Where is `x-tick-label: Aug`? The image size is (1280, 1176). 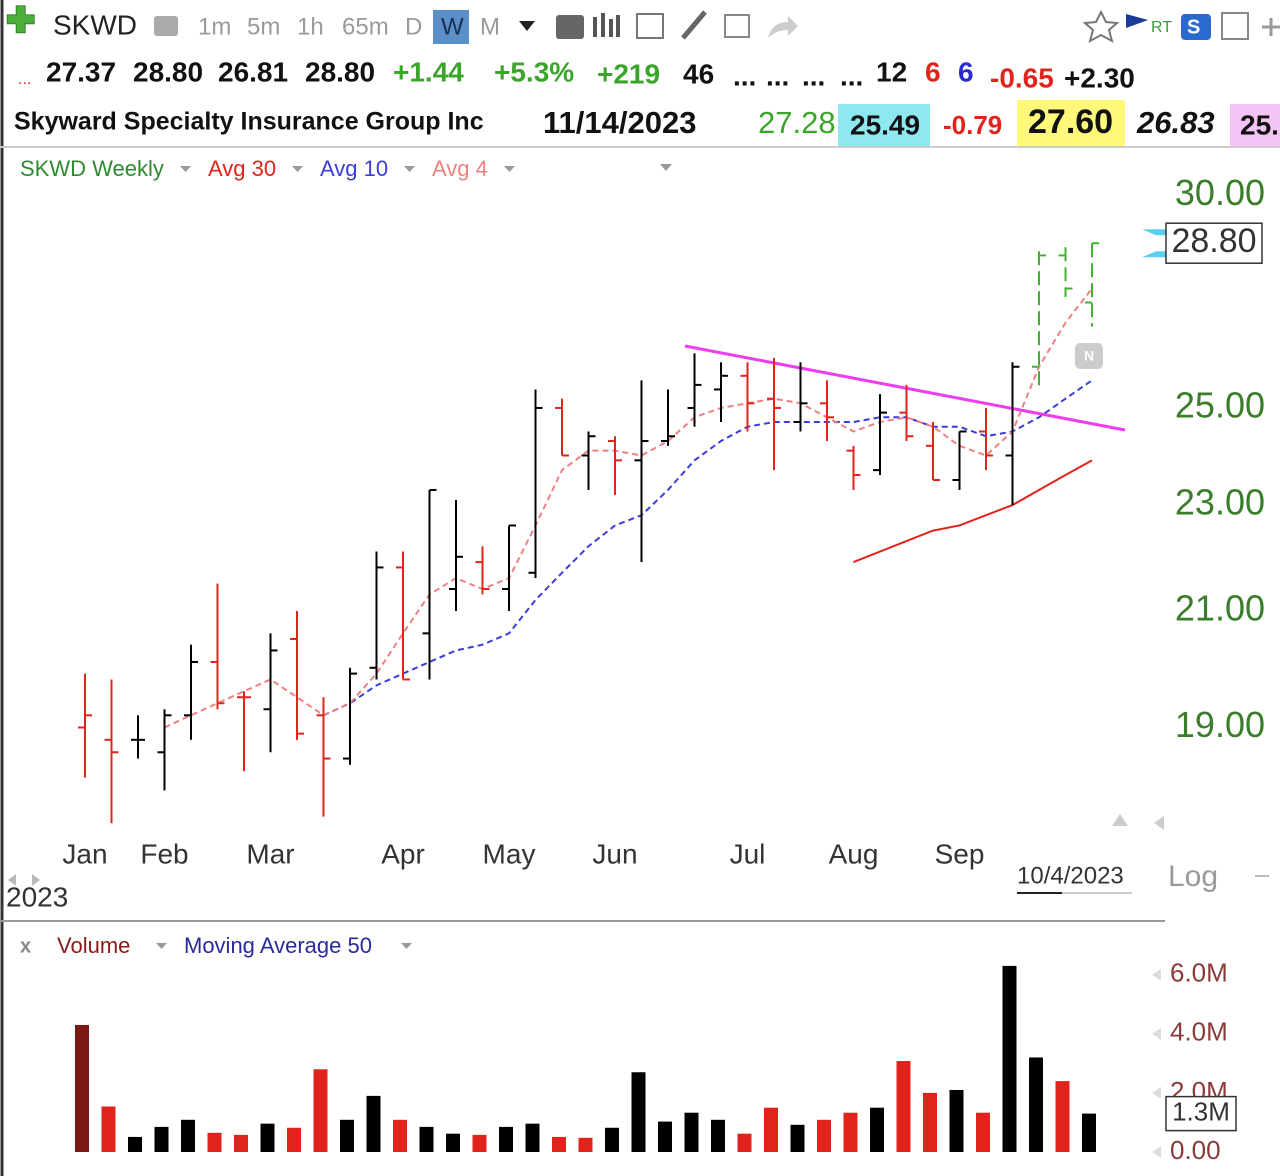 x-tick-label: Aug is located at coordinates (854, 853).